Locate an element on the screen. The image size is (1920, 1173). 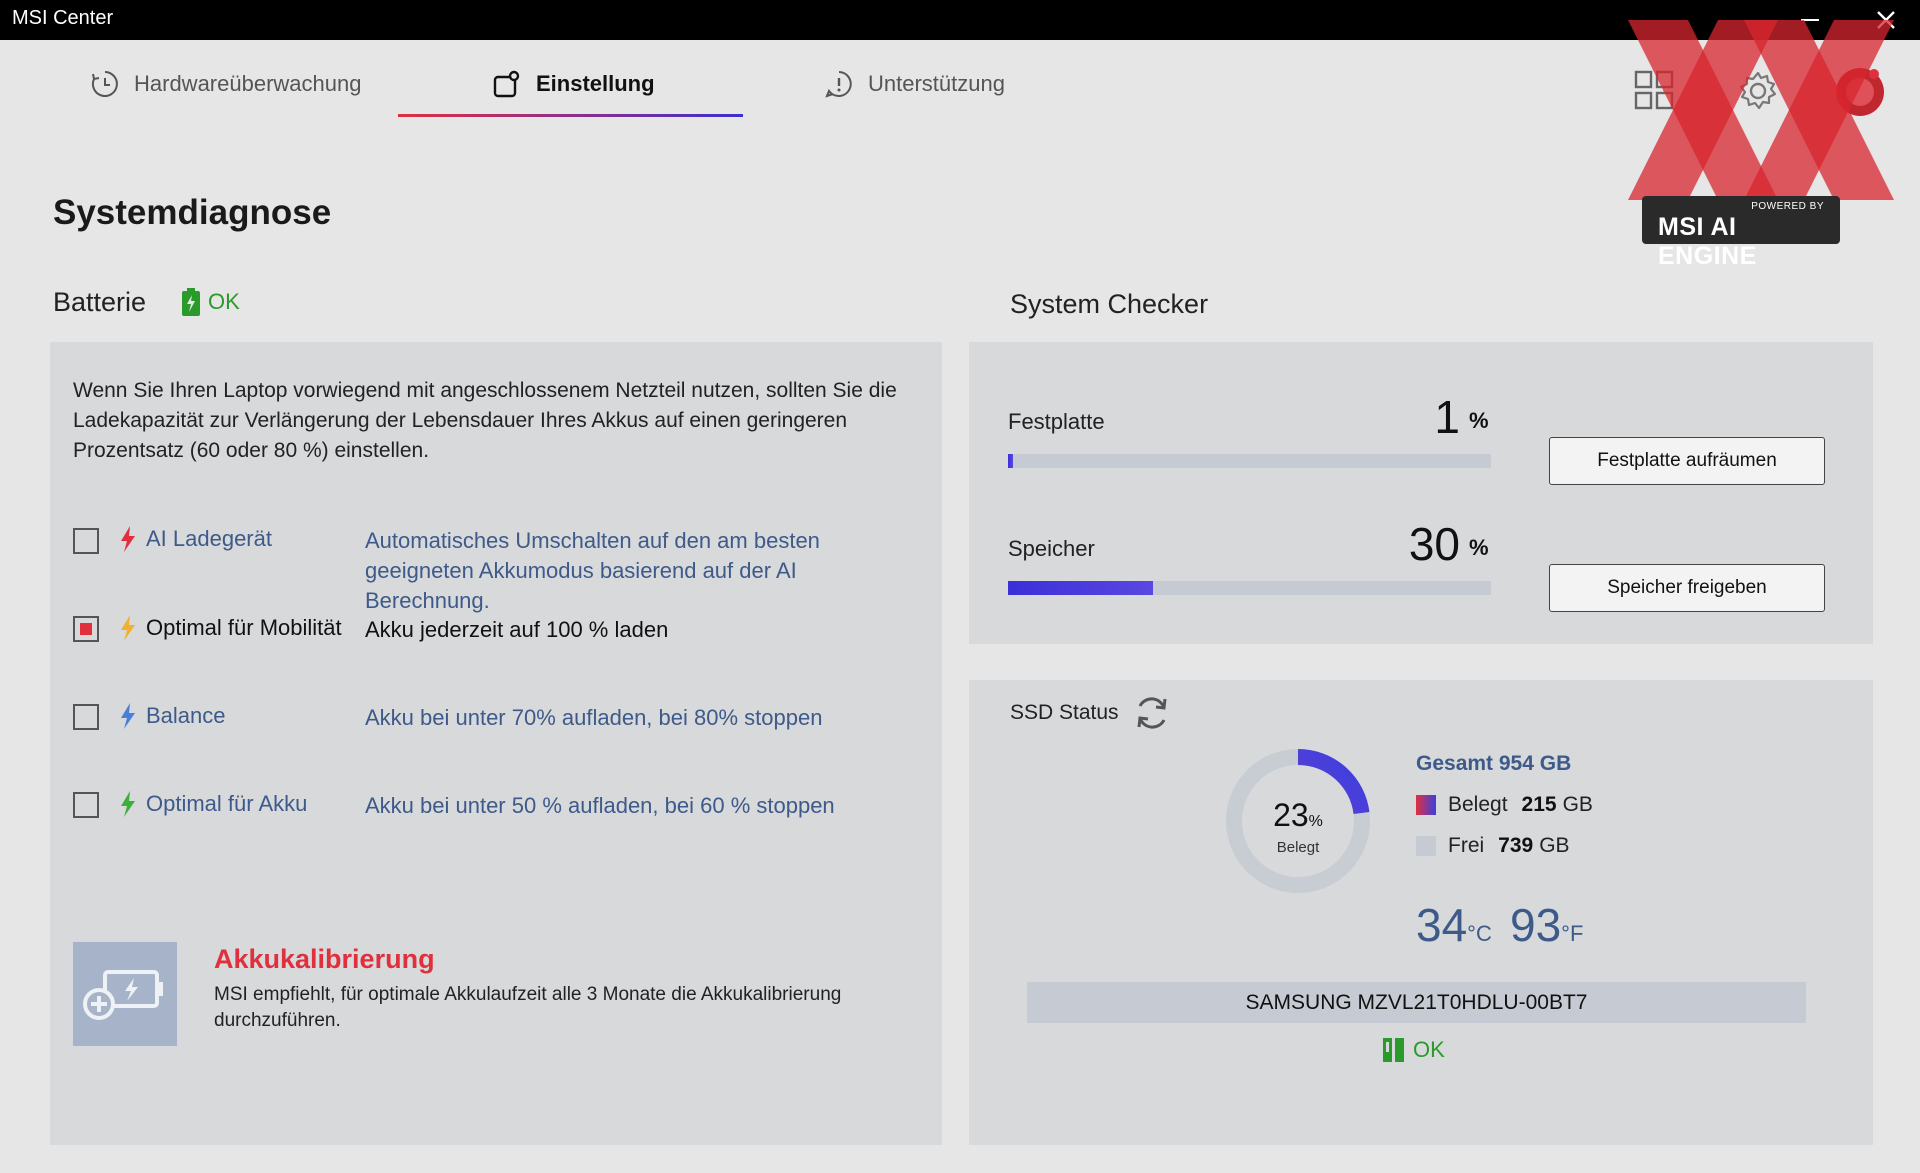
memory-unit: % is located at coordinates (1479, 547).